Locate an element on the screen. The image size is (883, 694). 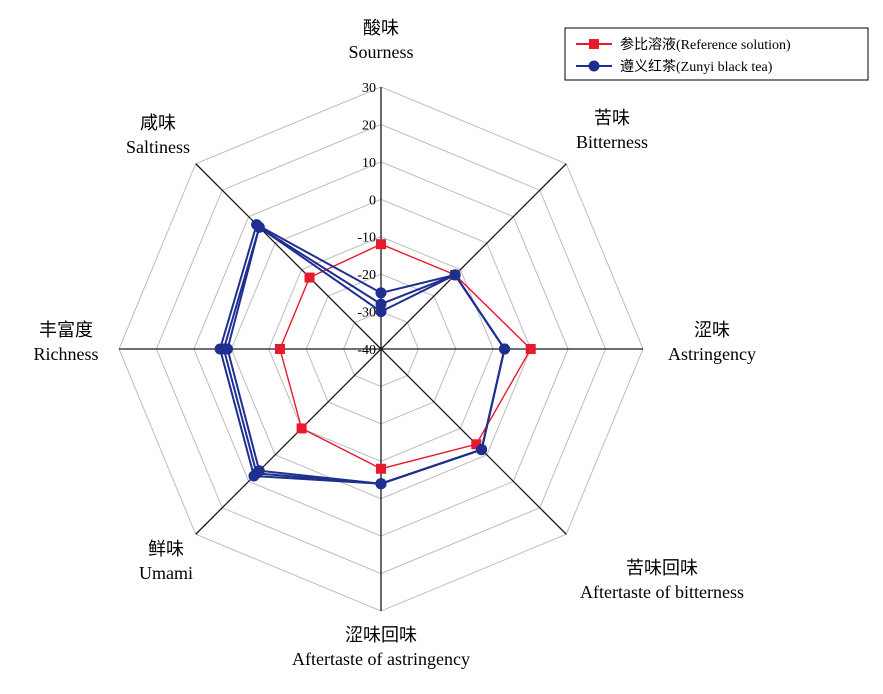
legend-marker-zunyi is located at coordinates (594, 66).